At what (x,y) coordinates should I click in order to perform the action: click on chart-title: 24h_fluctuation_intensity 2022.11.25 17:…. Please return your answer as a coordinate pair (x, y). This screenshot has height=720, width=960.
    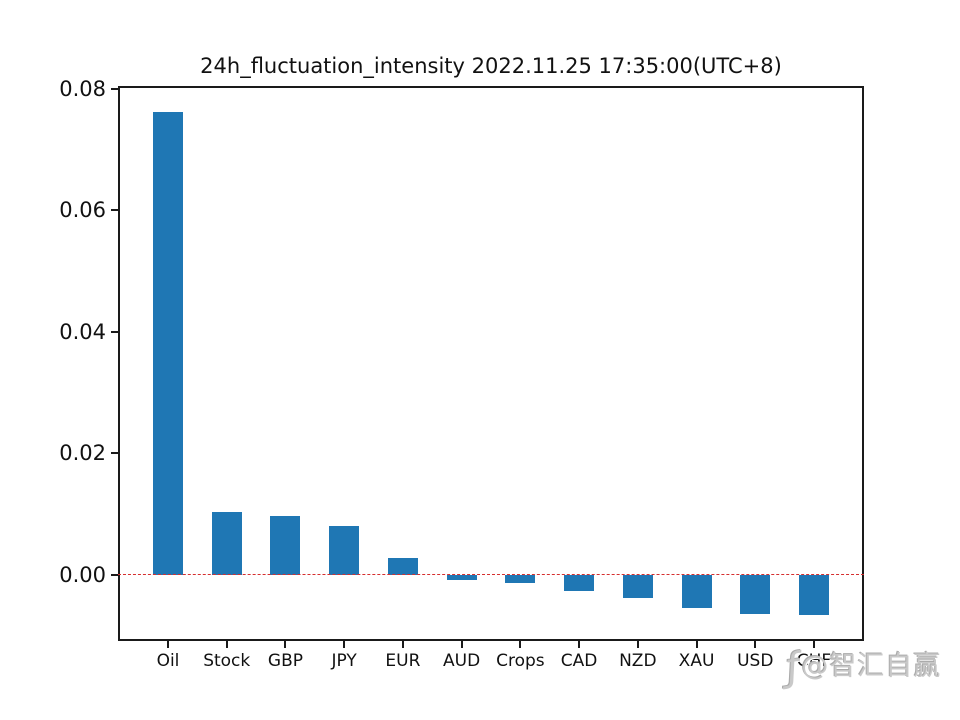
    Looking at the image, I should click on (491, 66).